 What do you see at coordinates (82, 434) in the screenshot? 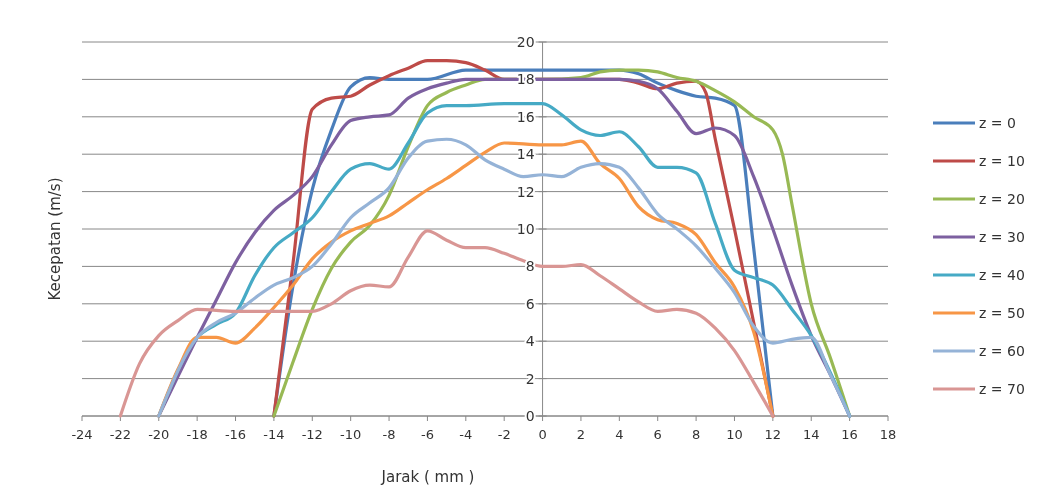
I see `x-tick-label: -24` at bounding box center [82, 434].